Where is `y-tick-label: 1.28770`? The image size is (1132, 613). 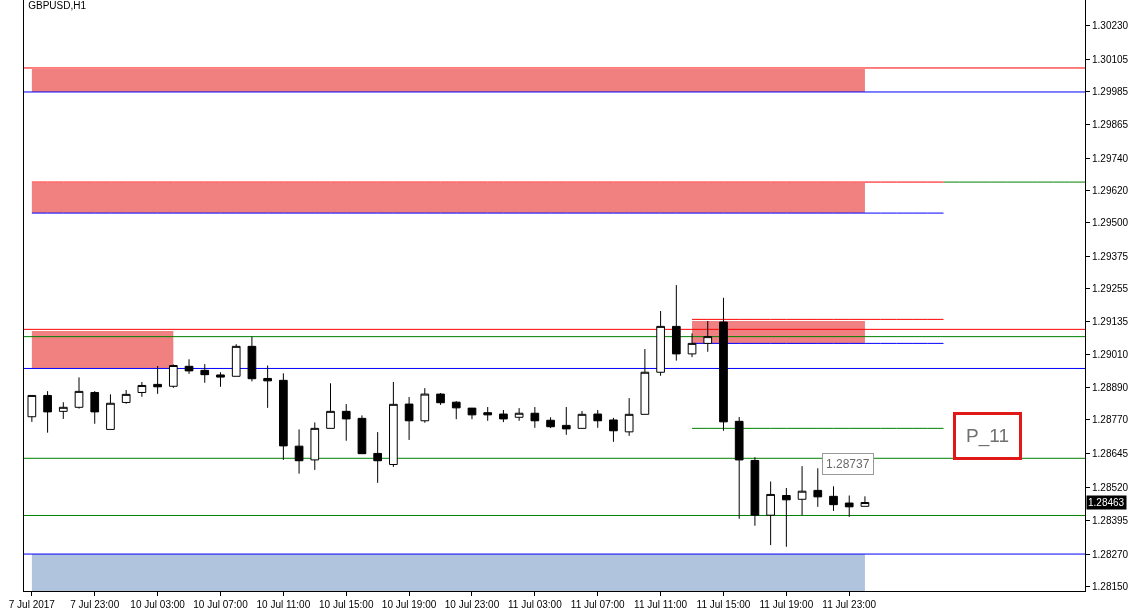 y-tick-label: 1.28770 is located at coordinates (1110, 420).